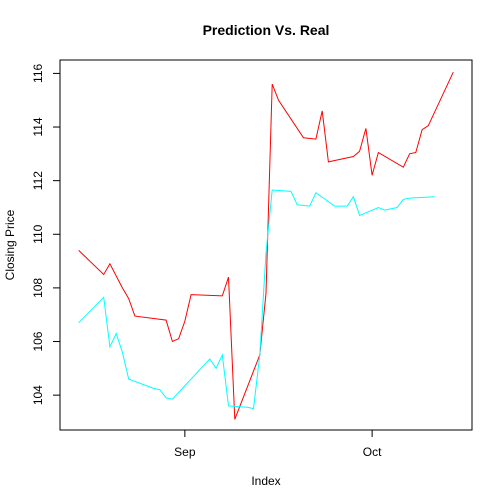 Image resolution: width=504 pixels, height=504 pixels. I want to click on x-axis: Sep Oct, so click(278, 444).